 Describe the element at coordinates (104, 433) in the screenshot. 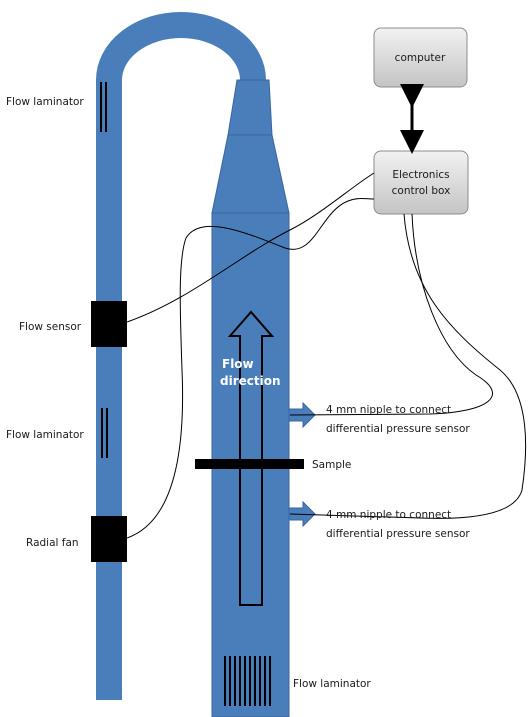

I see `flow-laminator-mid` at that location.